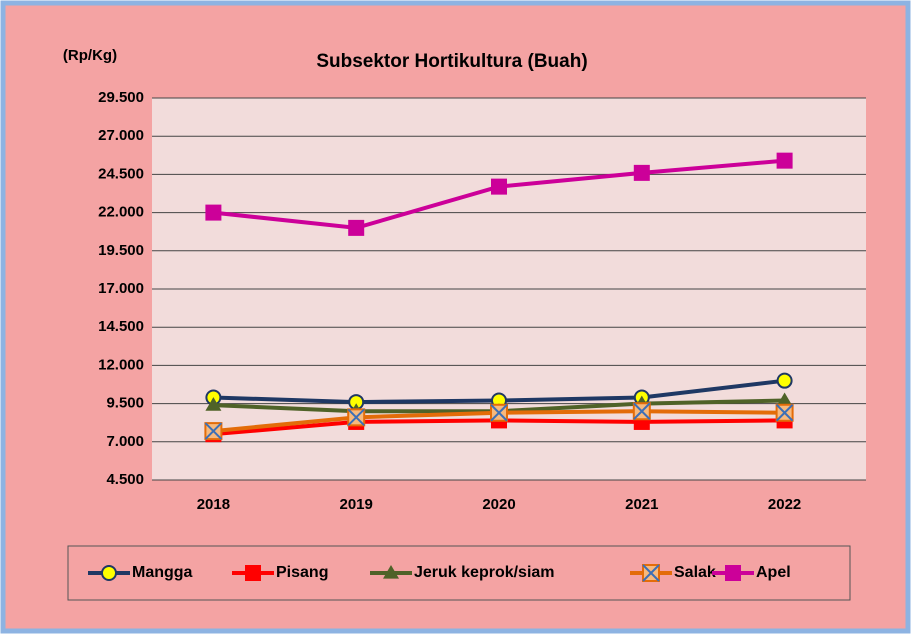  I want to click on legend-label: Salak, so click(695, 572).